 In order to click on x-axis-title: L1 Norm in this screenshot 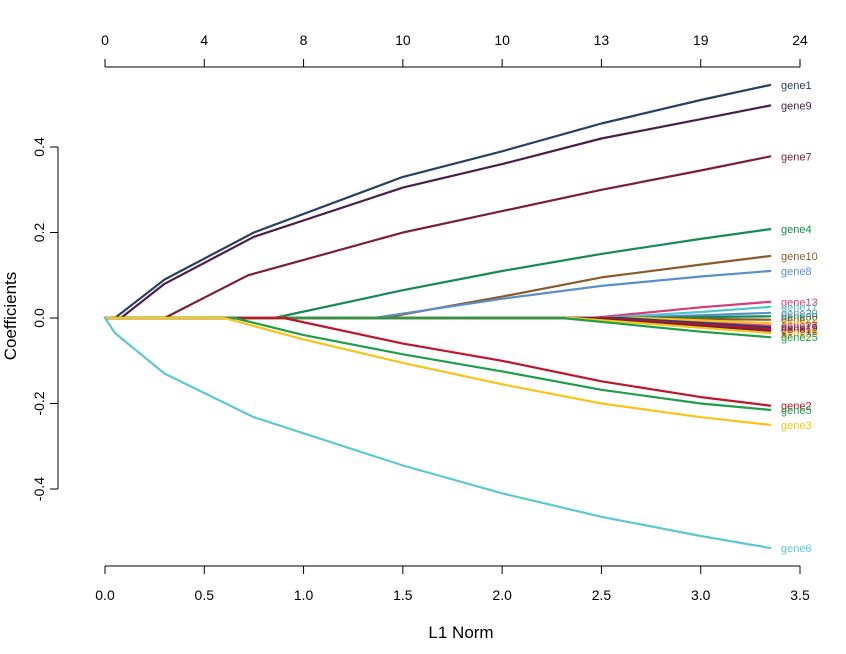, I will do `click(460, 632)`.